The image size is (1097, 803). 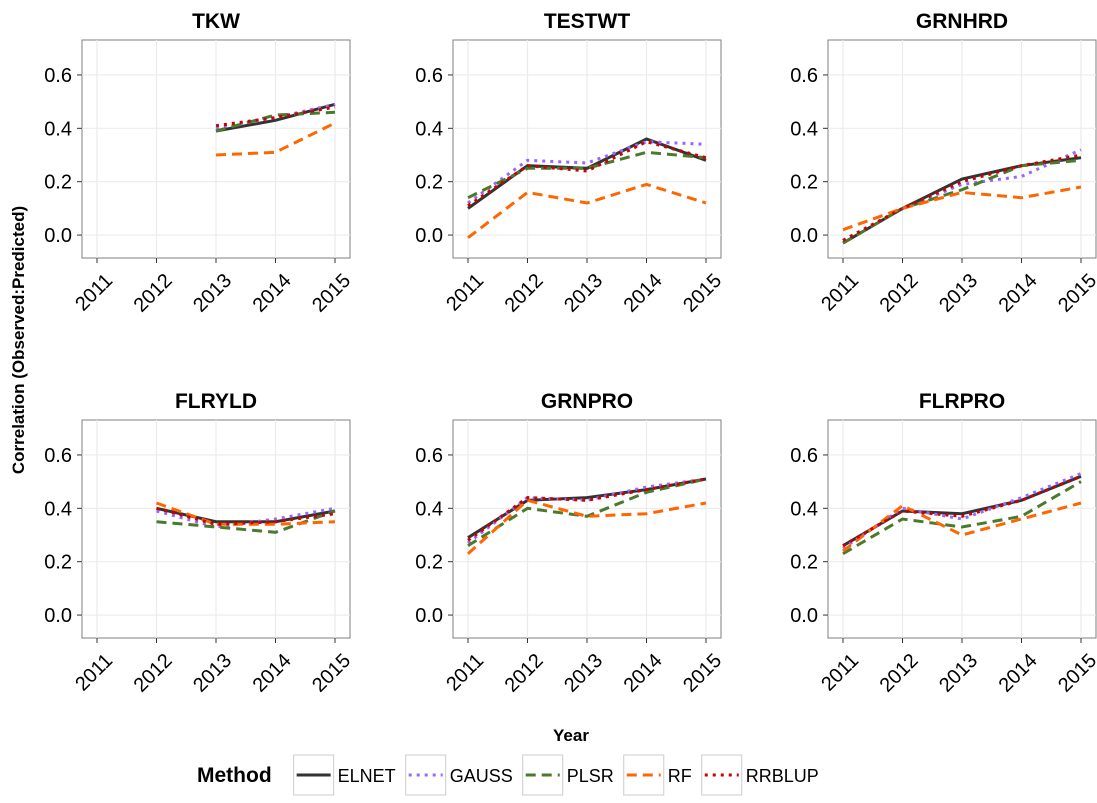 I want to click on y-axis-label: Correlation (Observed:Predicted), so click(x=18, y=340).